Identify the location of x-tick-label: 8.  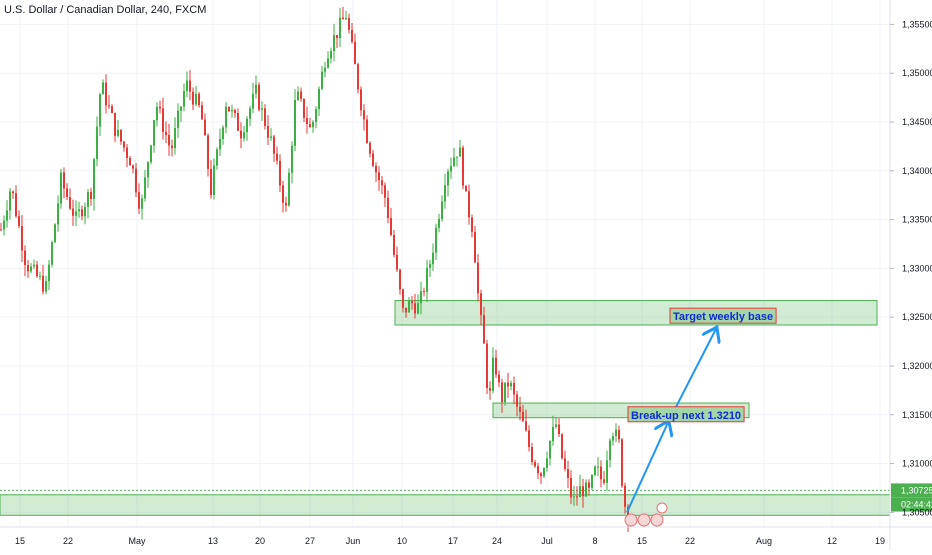
(594, 541).